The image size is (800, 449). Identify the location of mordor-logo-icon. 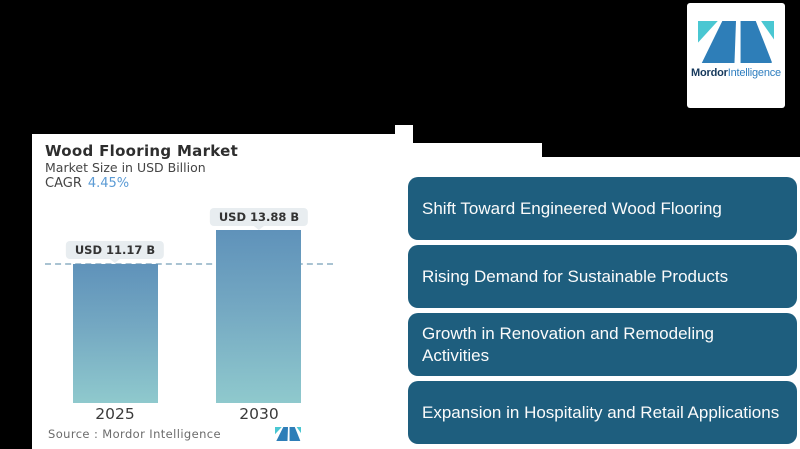
(736, 42).